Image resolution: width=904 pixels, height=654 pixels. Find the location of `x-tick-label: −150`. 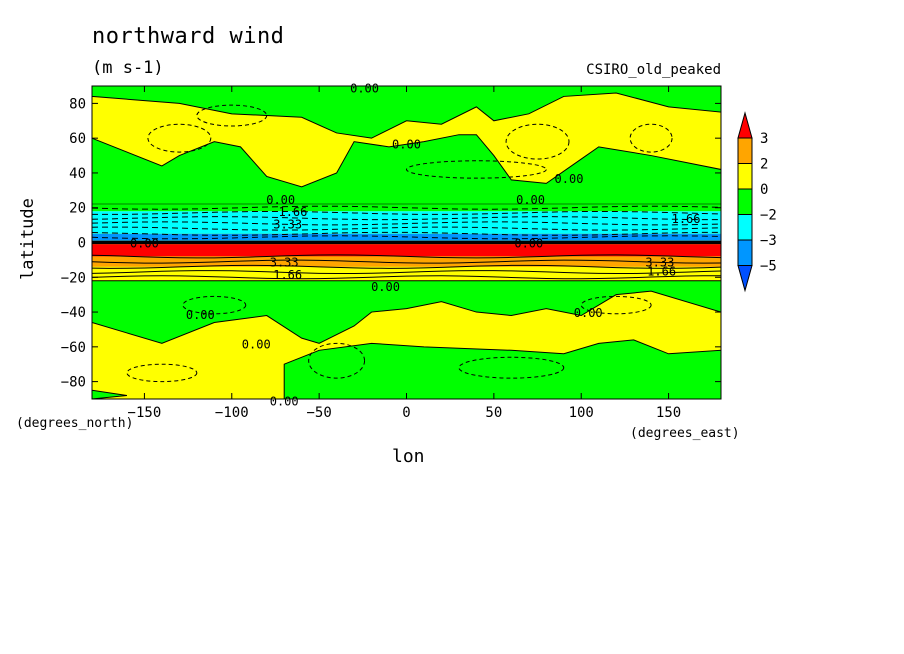

x-tick-label: −150 is located at coordinates (145, 413).